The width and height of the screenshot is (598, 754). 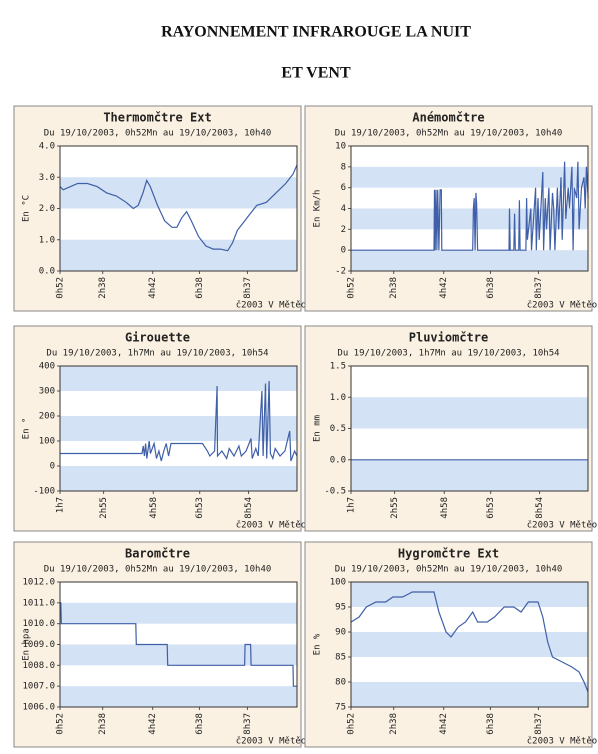 What do you see at coordinates (338, 367) in the screenshot?
I see `y-tick-label: 1.5` at bounding box center [338, 367].